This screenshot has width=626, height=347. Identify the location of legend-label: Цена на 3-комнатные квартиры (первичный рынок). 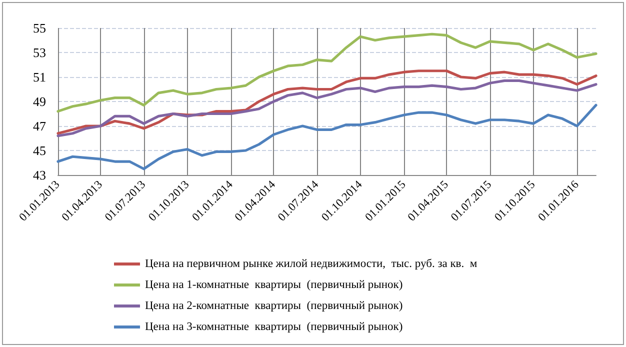
(274, 327).